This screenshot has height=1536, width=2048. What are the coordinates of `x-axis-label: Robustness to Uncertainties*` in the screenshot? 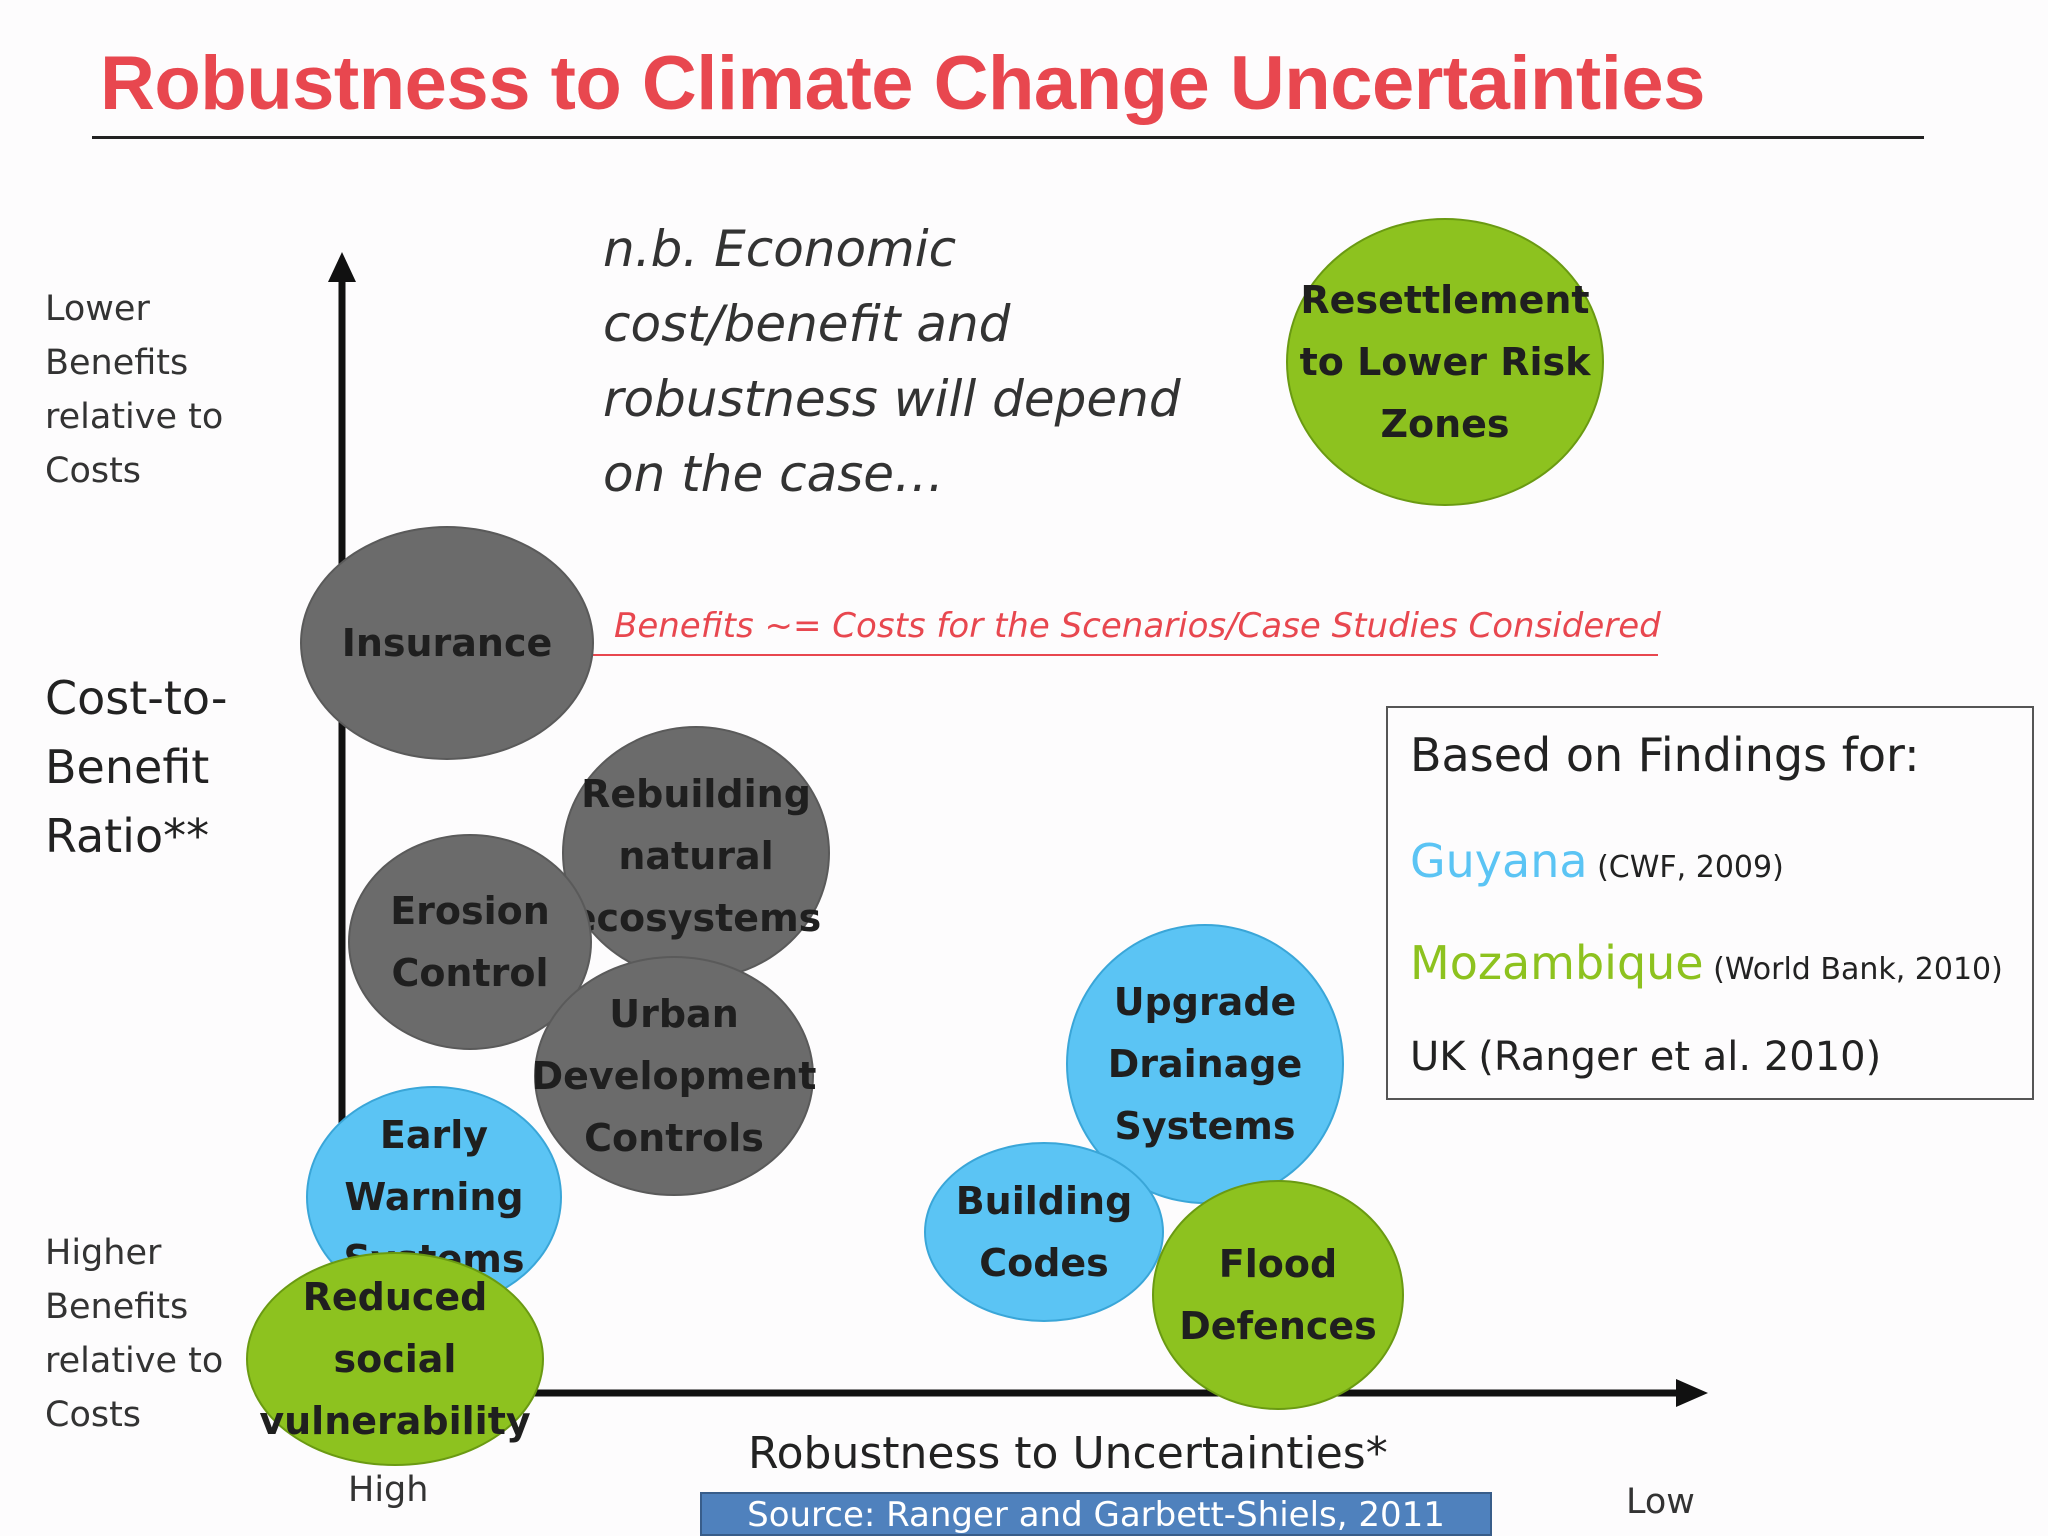 It's located at (1068, 1453).